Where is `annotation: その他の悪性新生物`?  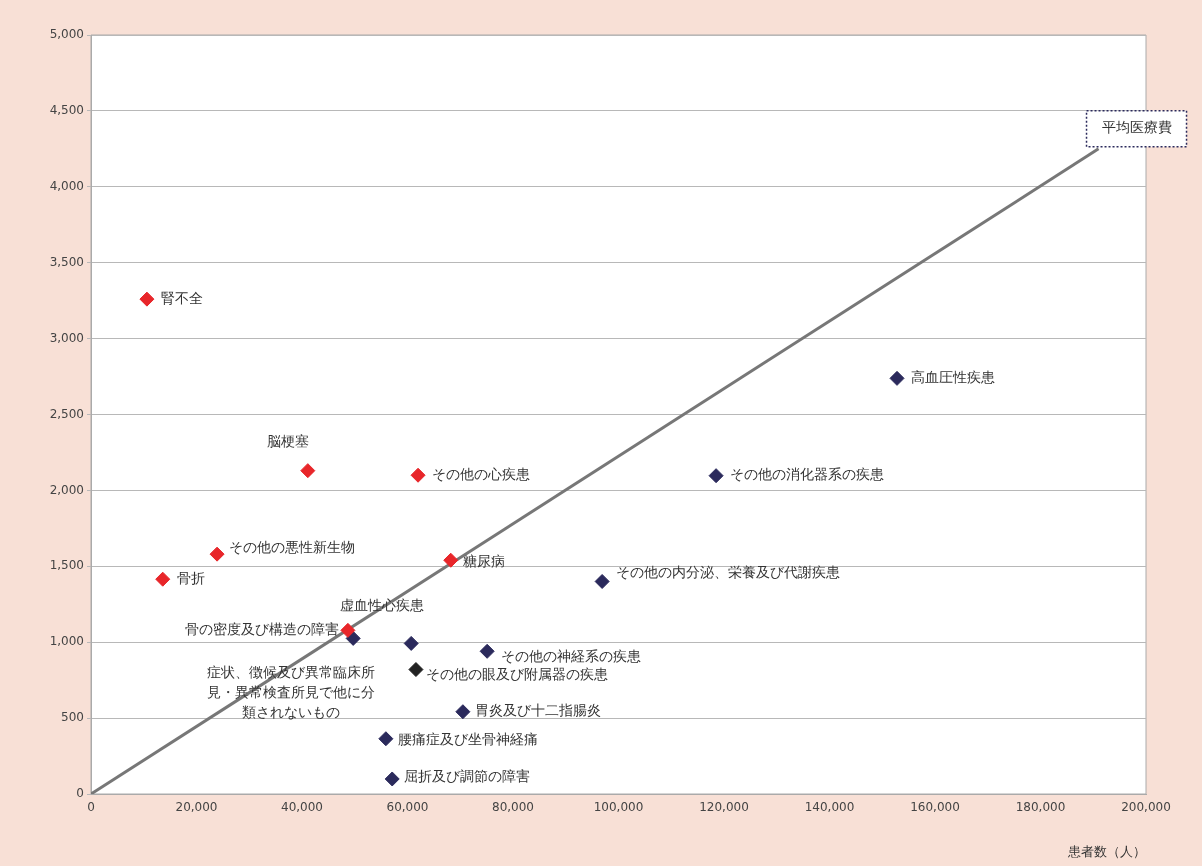
annotation: その他の悪性新生物 is located at coordinates (292, 546).